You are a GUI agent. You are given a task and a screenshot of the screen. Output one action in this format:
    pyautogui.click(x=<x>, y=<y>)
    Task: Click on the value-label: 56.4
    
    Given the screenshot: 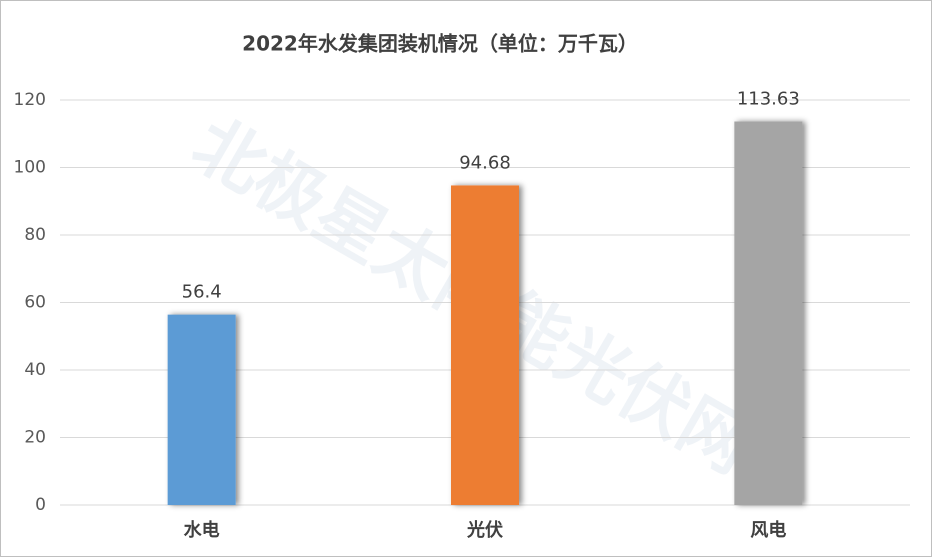 What is the action you would take?
    pyautogui.click(x=202, y=292)
    